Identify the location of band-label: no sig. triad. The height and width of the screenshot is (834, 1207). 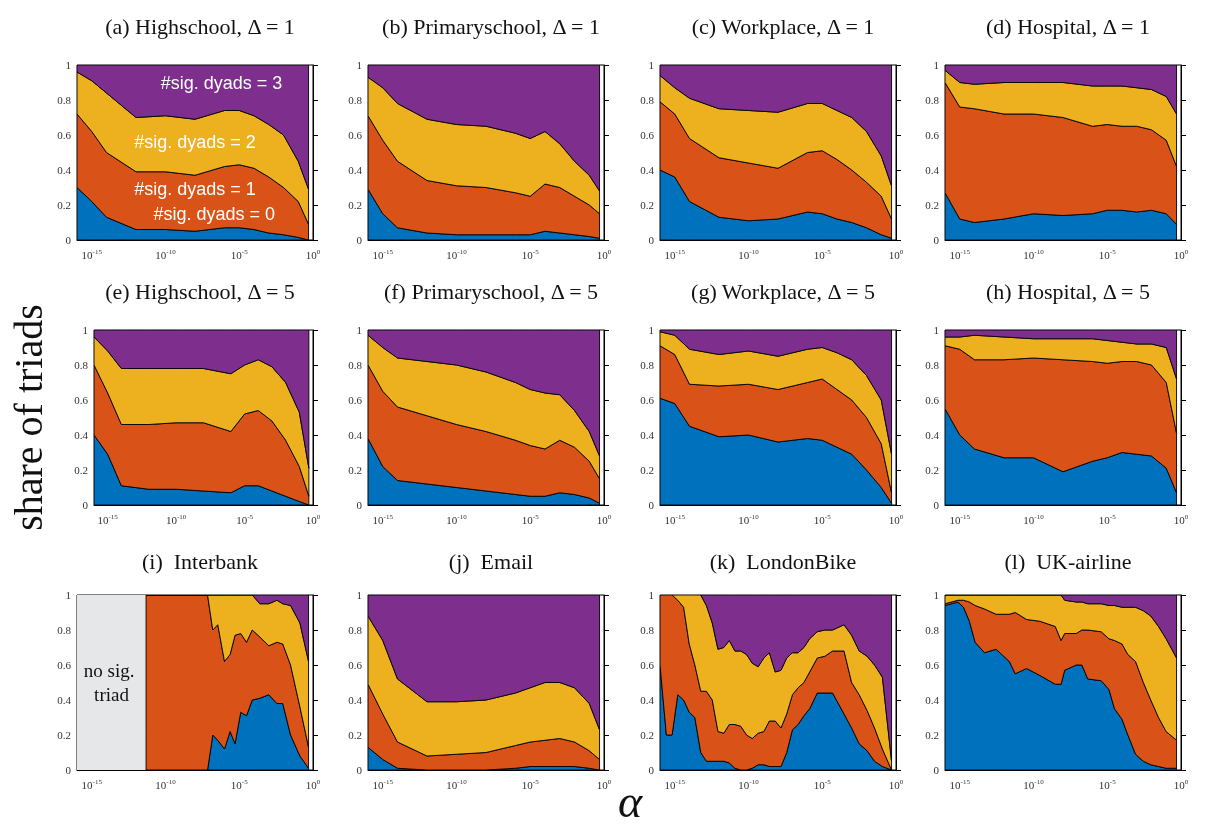
(111, 682).